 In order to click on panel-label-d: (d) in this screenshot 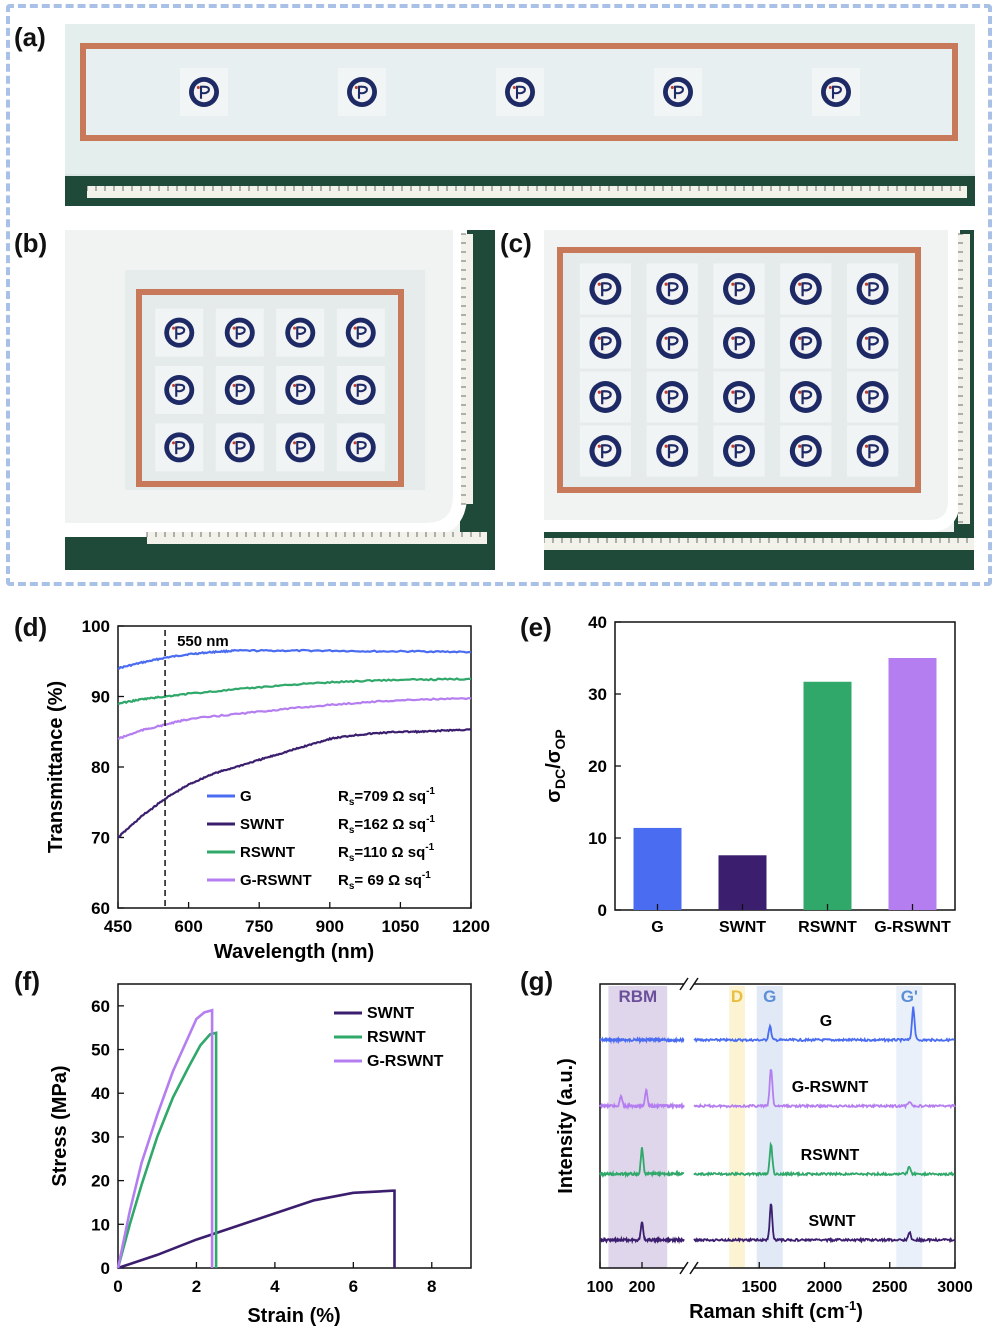, I will do `click(31, 627)`.